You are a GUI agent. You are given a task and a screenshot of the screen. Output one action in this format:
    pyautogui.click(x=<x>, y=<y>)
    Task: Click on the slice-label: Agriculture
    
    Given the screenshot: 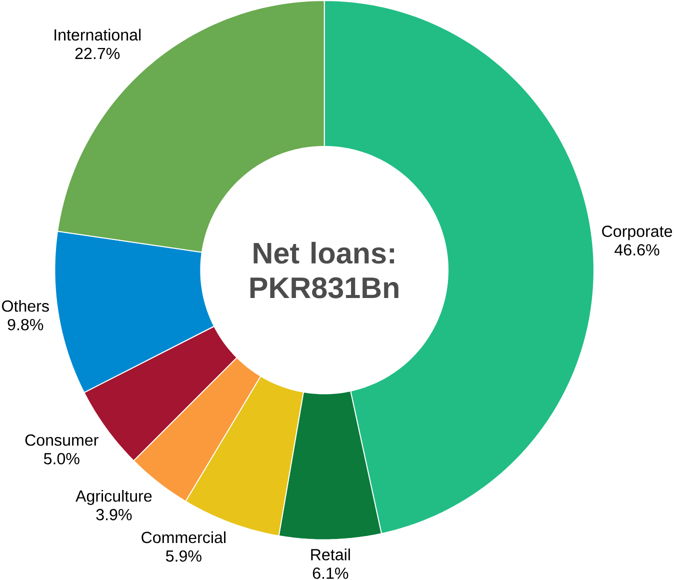 What is the action you would take?
    pyautogui.click(x=114, y=497)
    